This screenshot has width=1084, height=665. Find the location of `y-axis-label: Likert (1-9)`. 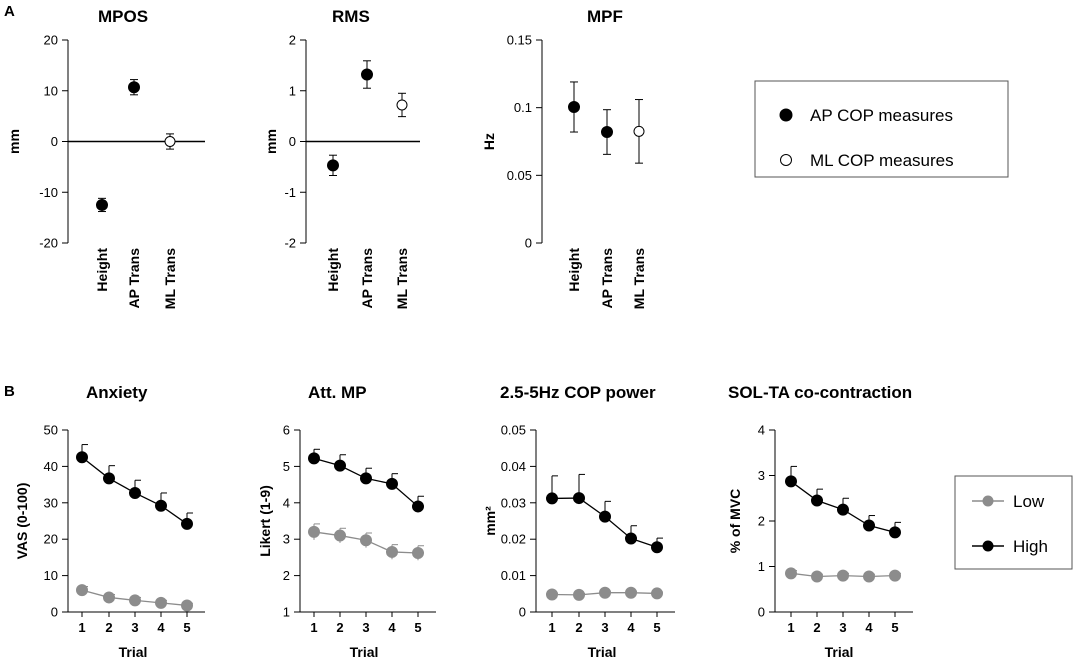

y-axis-label: Likert (1-9) is located at coordinates (265, 521).